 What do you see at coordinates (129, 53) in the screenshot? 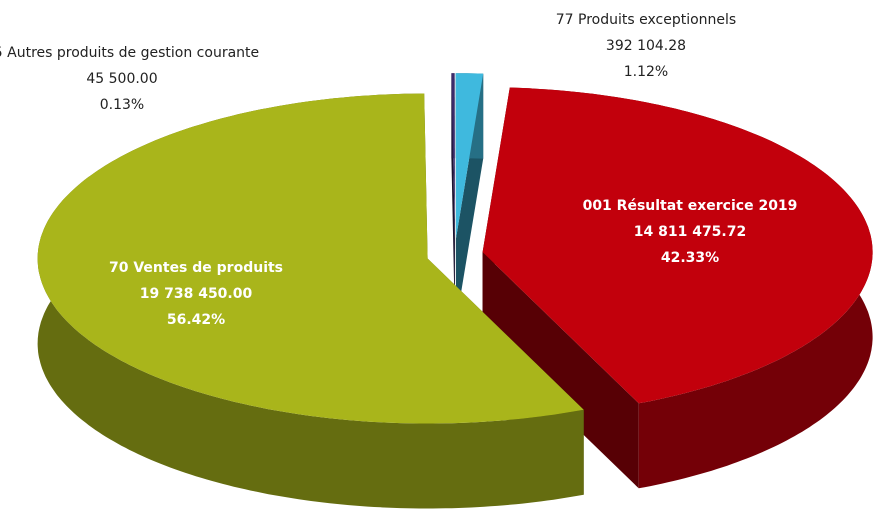
I see `slice-label: 75 Autres produits de gestion courante` at bounding box center [129, 53].